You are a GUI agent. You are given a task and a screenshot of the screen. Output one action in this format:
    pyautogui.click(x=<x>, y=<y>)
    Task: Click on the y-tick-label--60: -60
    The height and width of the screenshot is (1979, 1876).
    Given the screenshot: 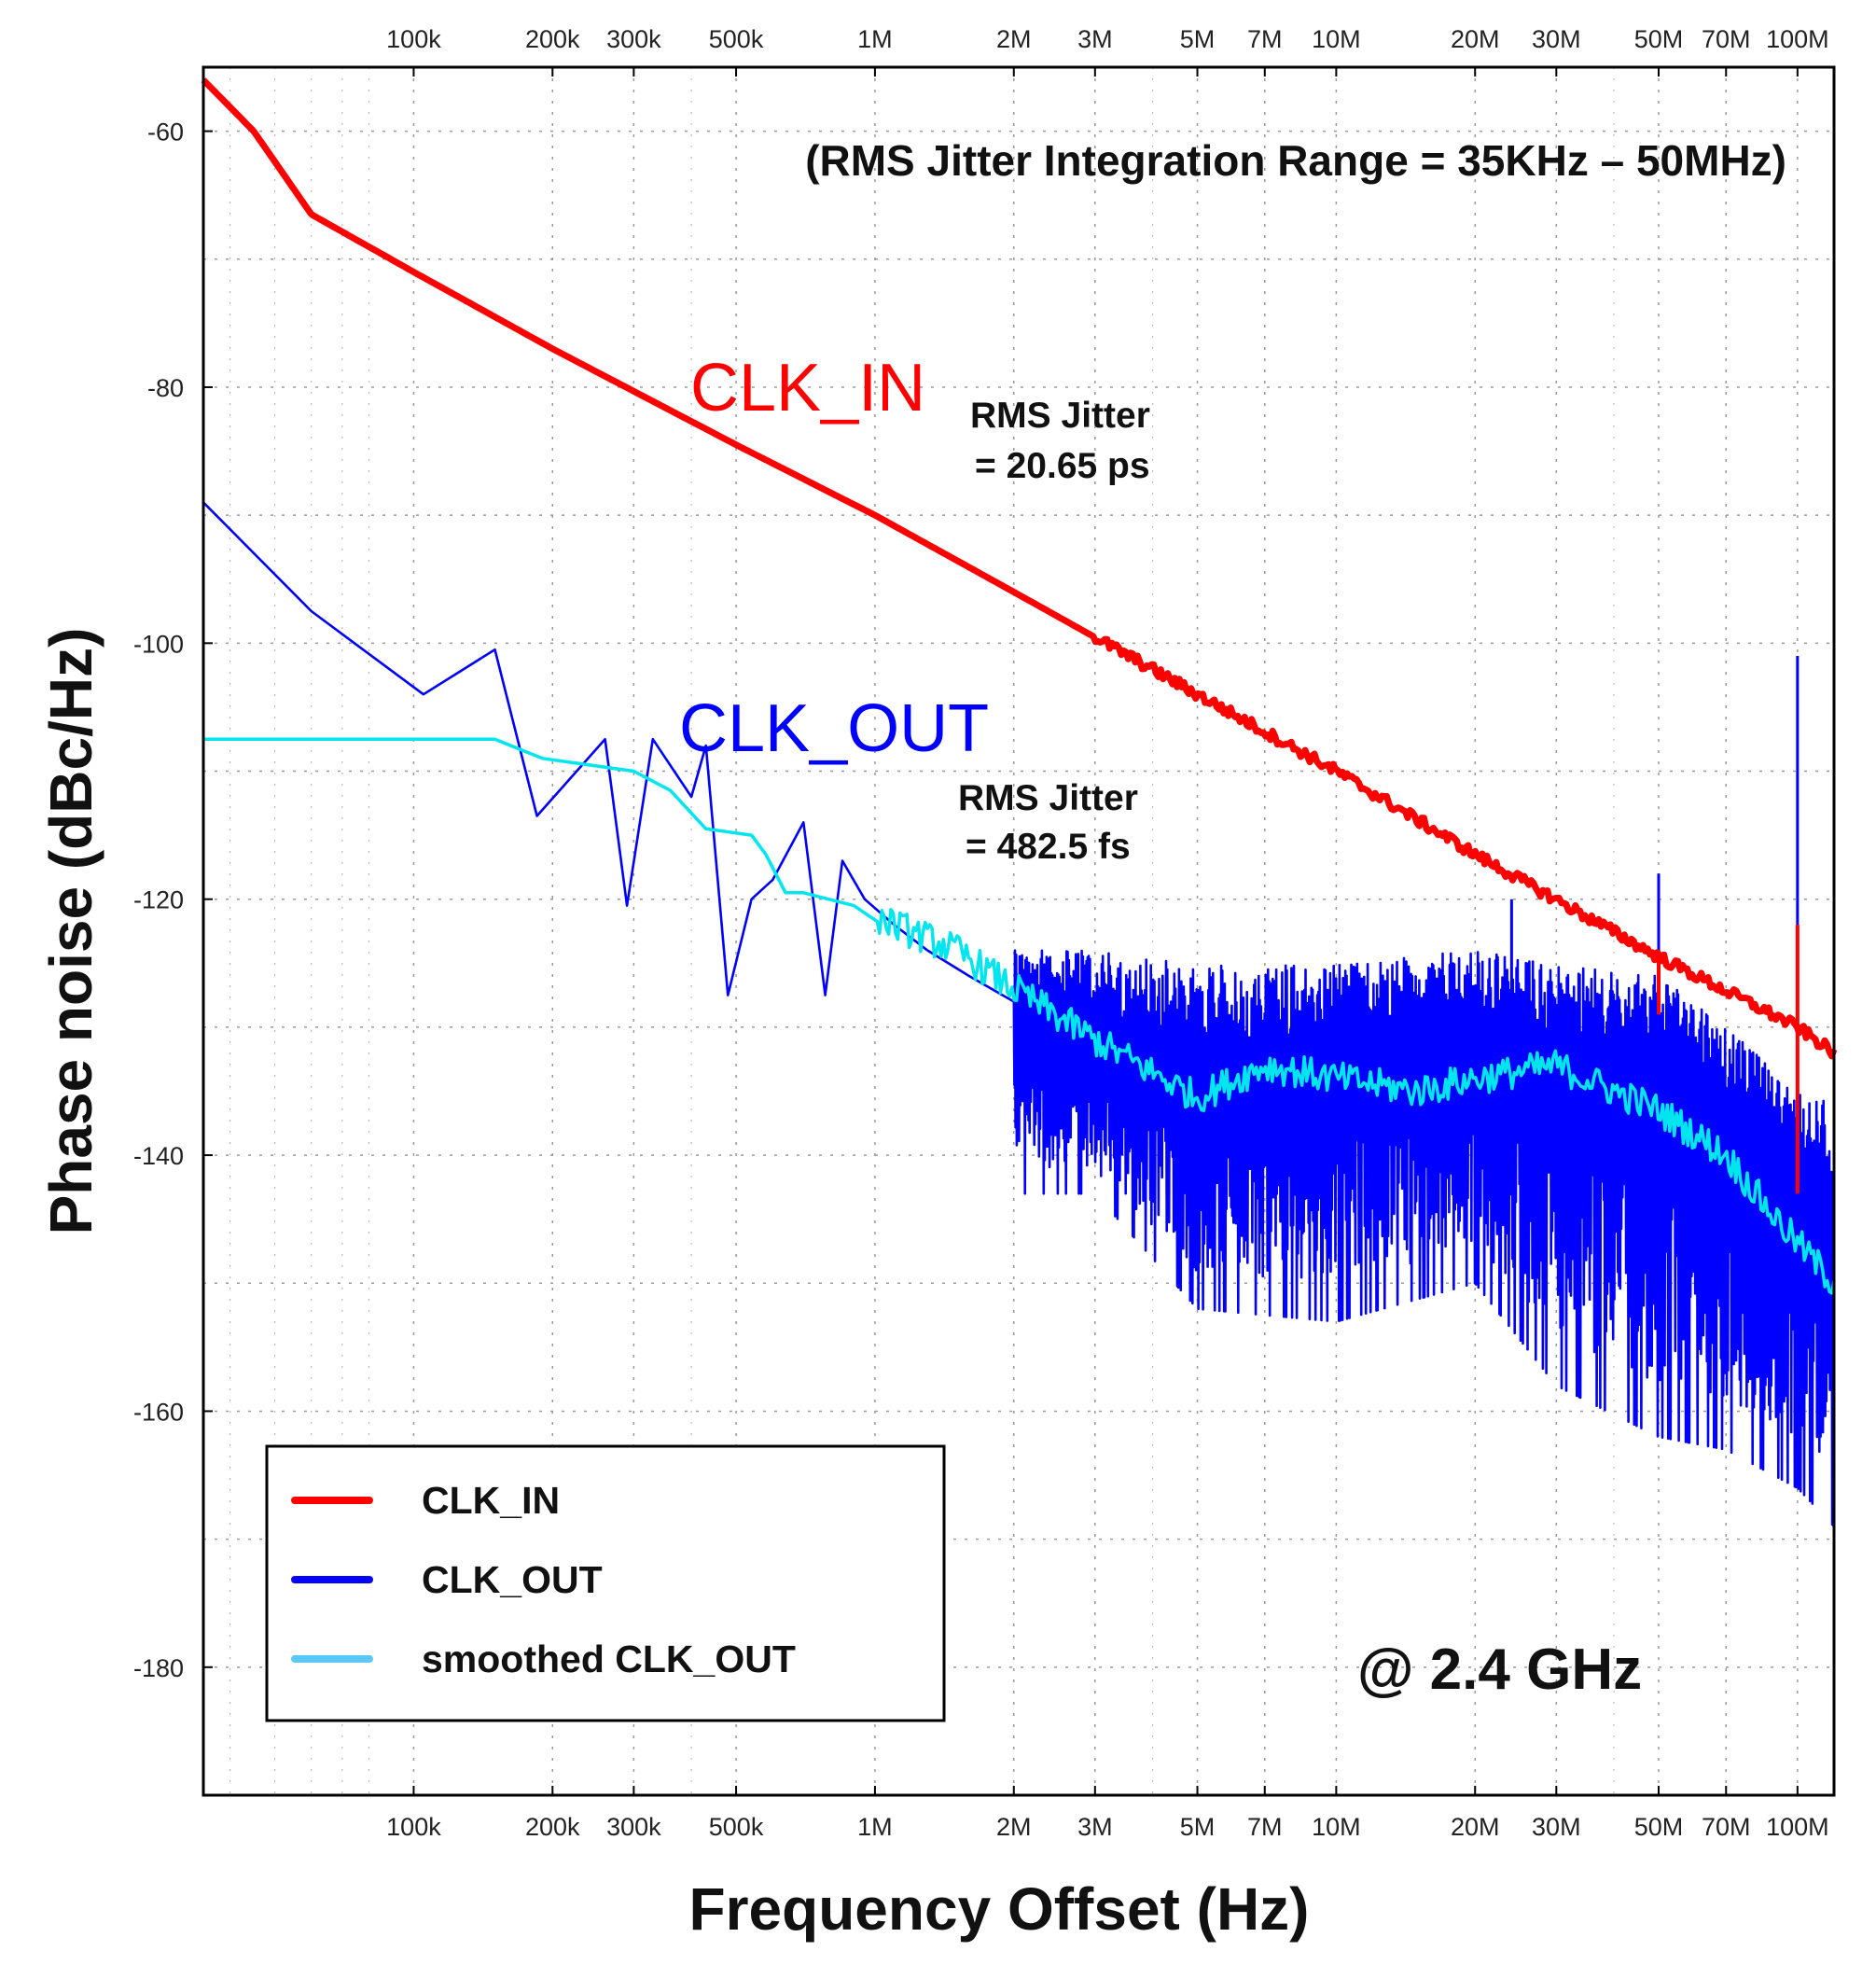 What is the action you would take?
    pyautogui.click(x=165, y=132)
    